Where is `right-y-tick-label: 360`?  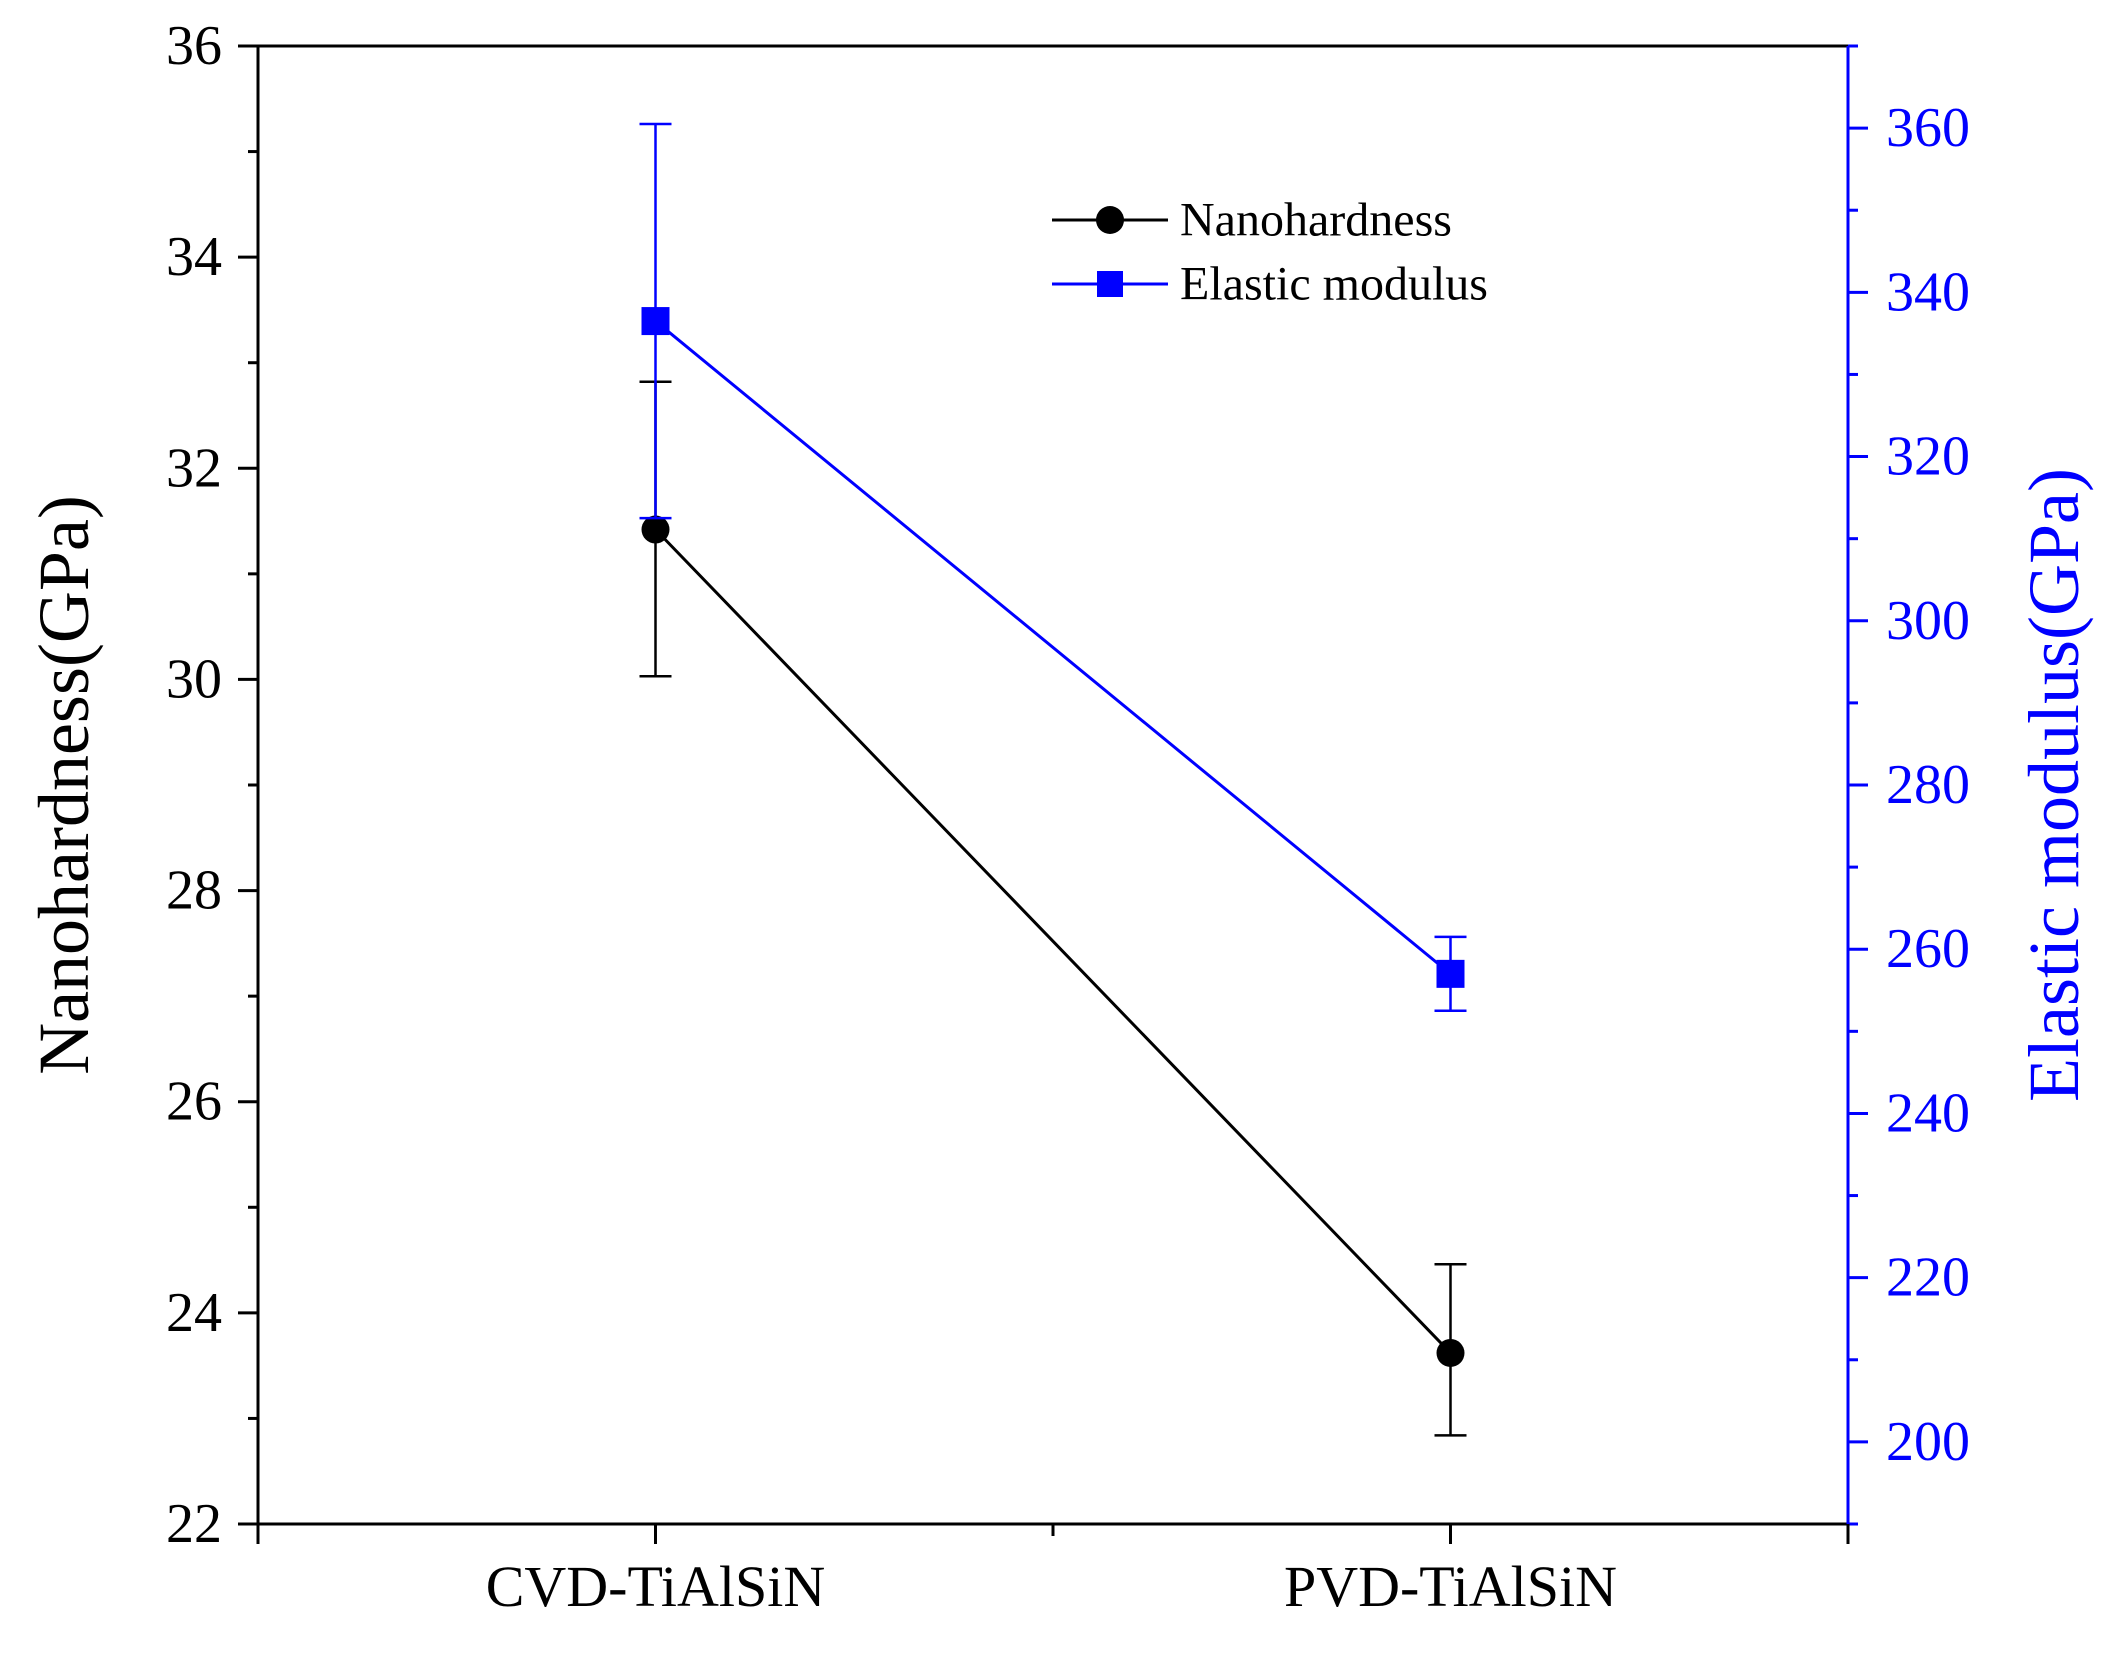
right-y-tick-label: 360 is located at coordinates (1928, 128).